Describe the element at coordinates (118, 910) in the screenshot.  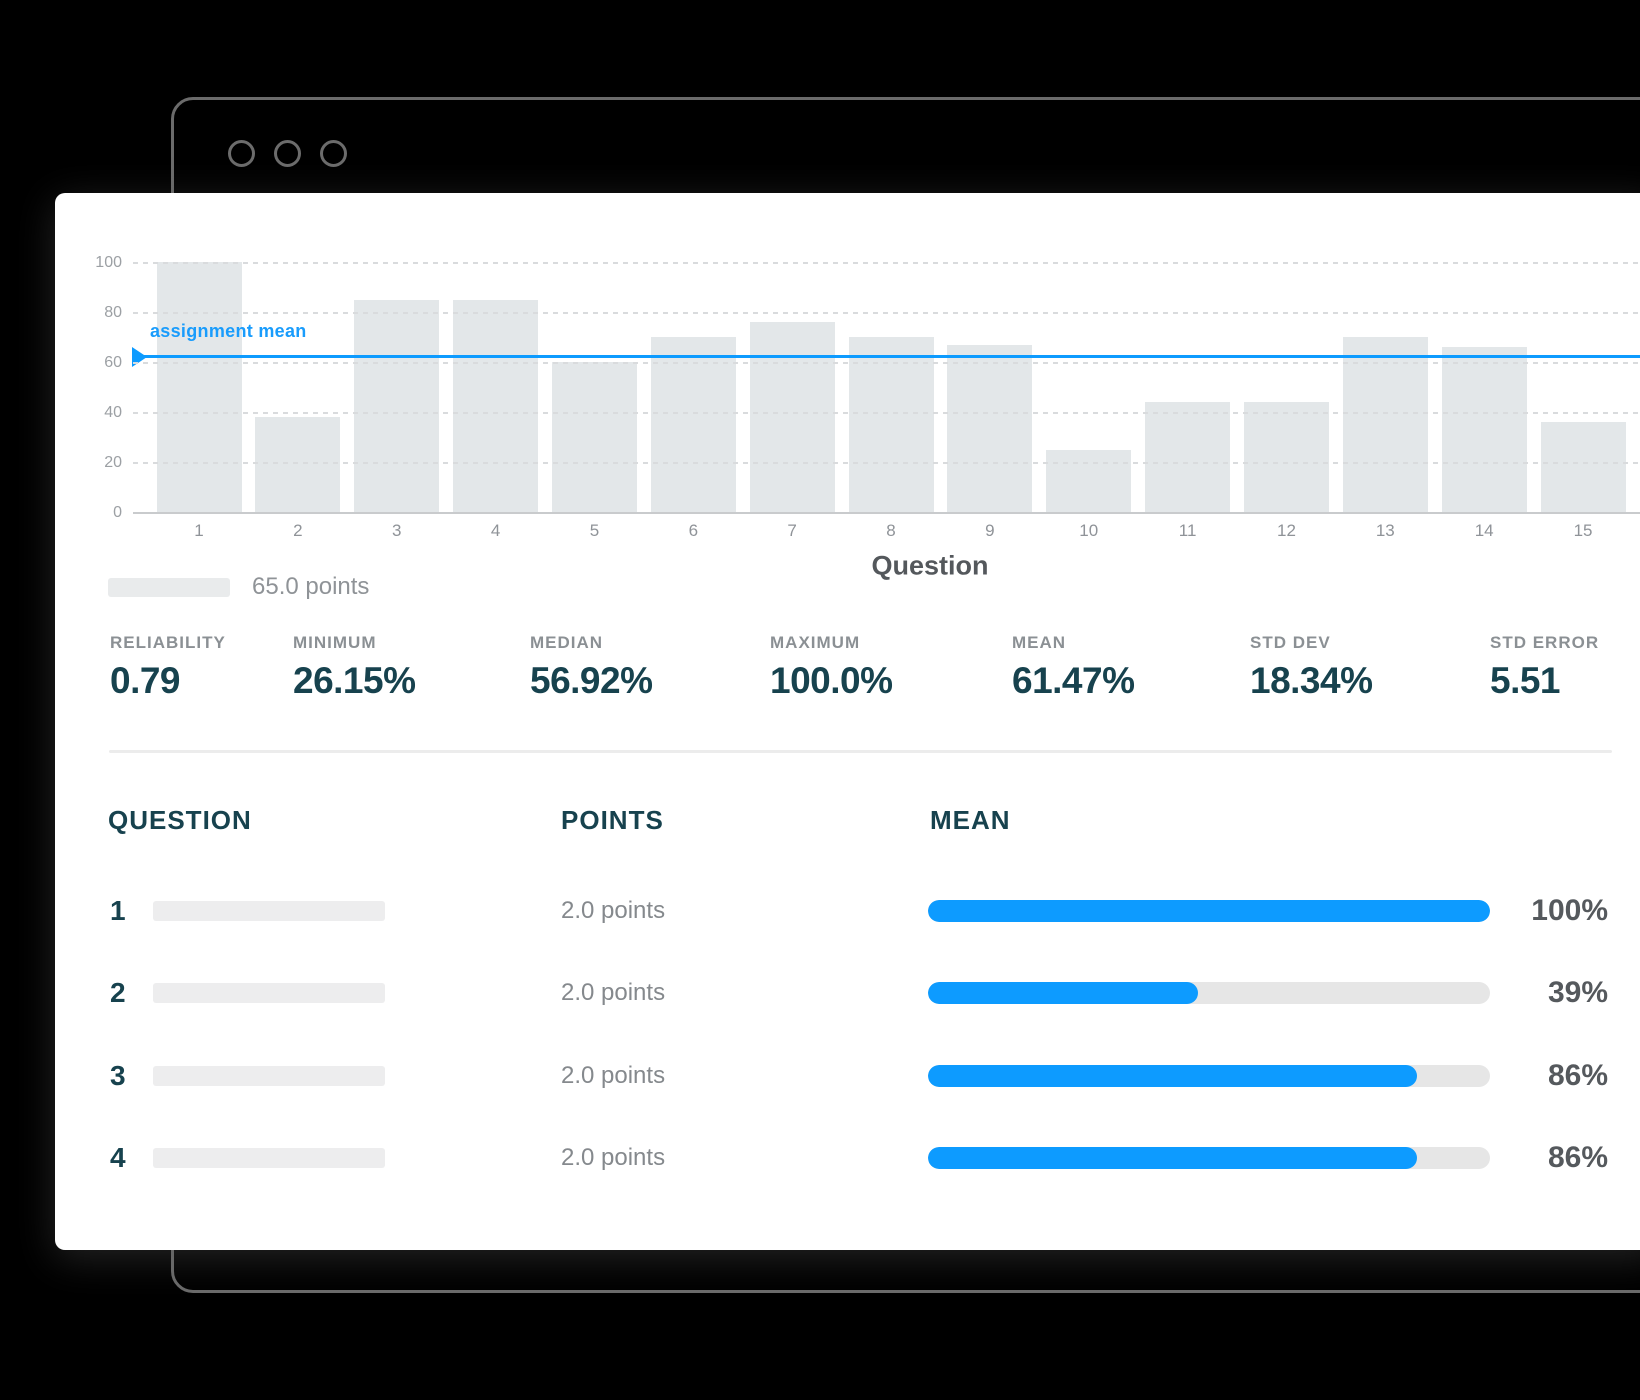
I see `question-number: 1` at that location.